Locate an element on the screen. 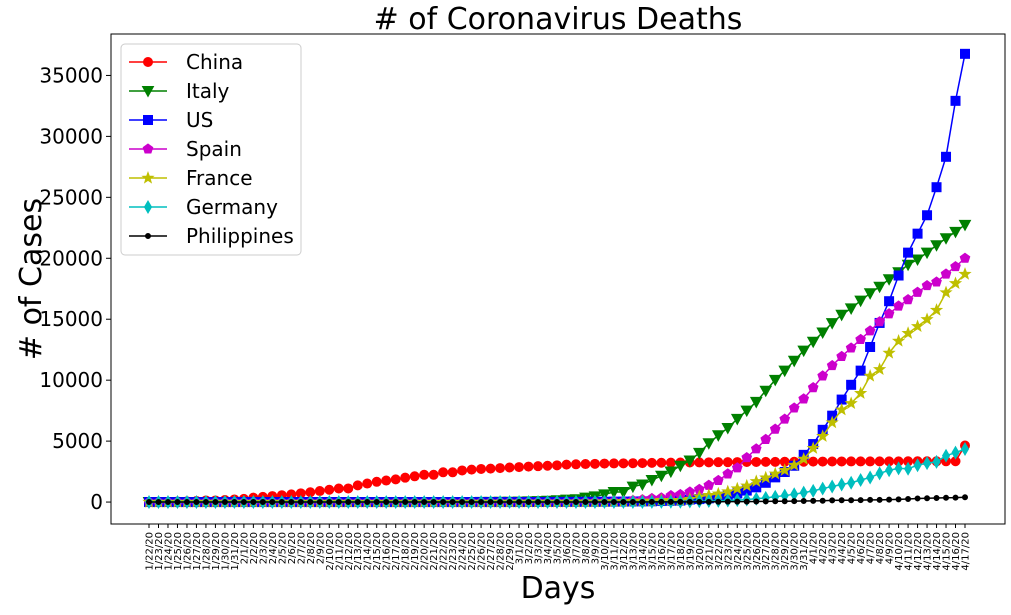 This screenshot has height=615, width=1011. x-tick-label: 3/31/20 is located at coordinates (804, 551).